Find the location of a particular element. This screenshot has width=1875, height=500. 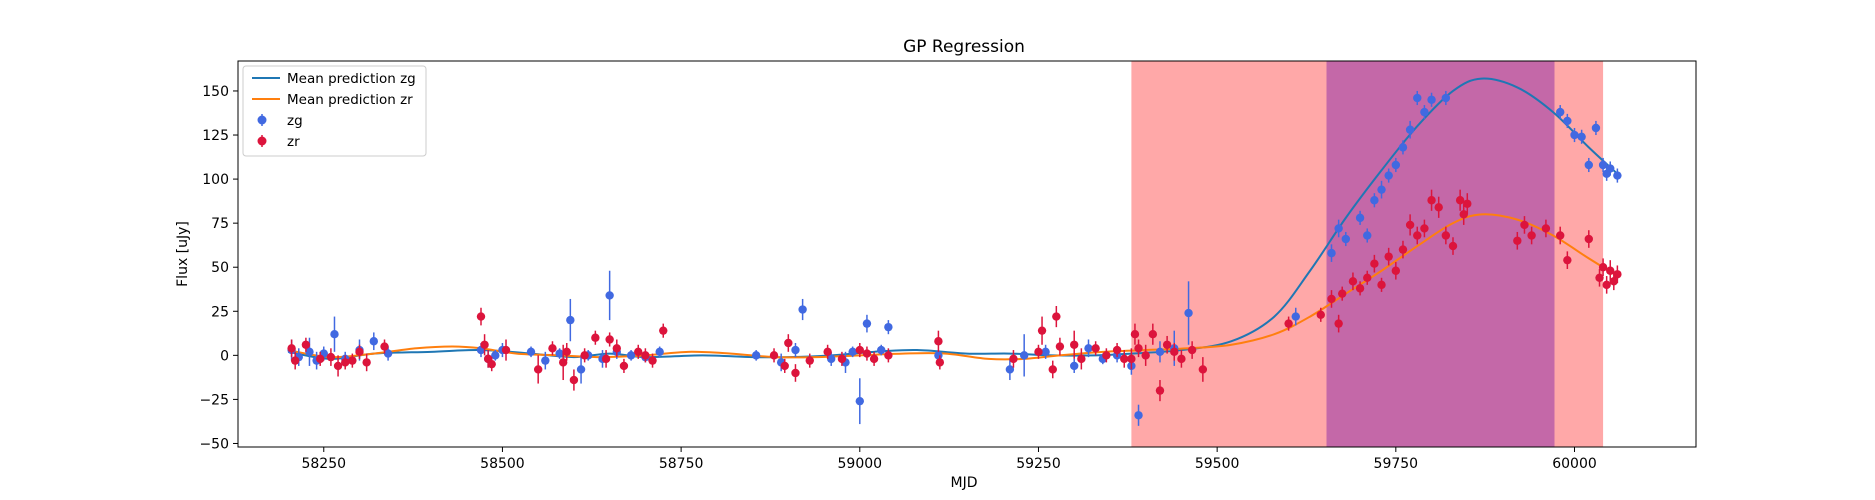

y-axis: −50 −25 0 25 50 75 100 125 150 is located at coordinates (218, 268).